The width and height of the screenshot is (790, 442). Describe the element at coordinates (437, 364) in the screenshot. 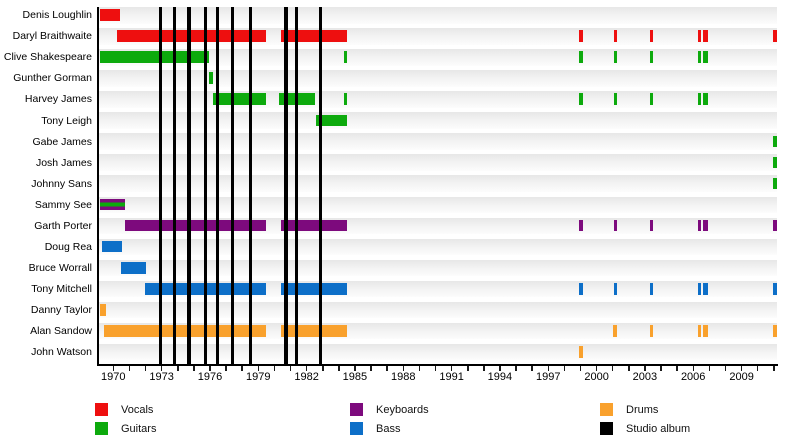

I see `x-axis-line` at that location.